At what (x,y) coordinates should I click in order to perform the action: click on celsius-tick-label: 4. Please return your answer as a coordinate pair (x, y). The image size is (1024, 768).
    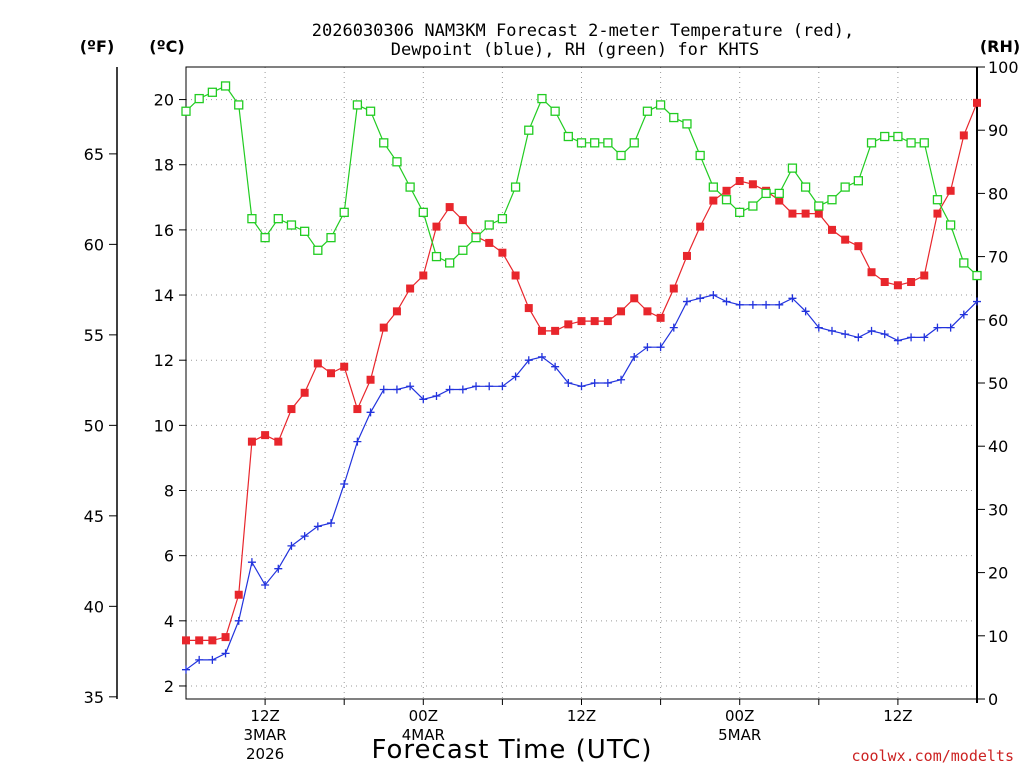
    Looking at the image, I should click on (169, 621).